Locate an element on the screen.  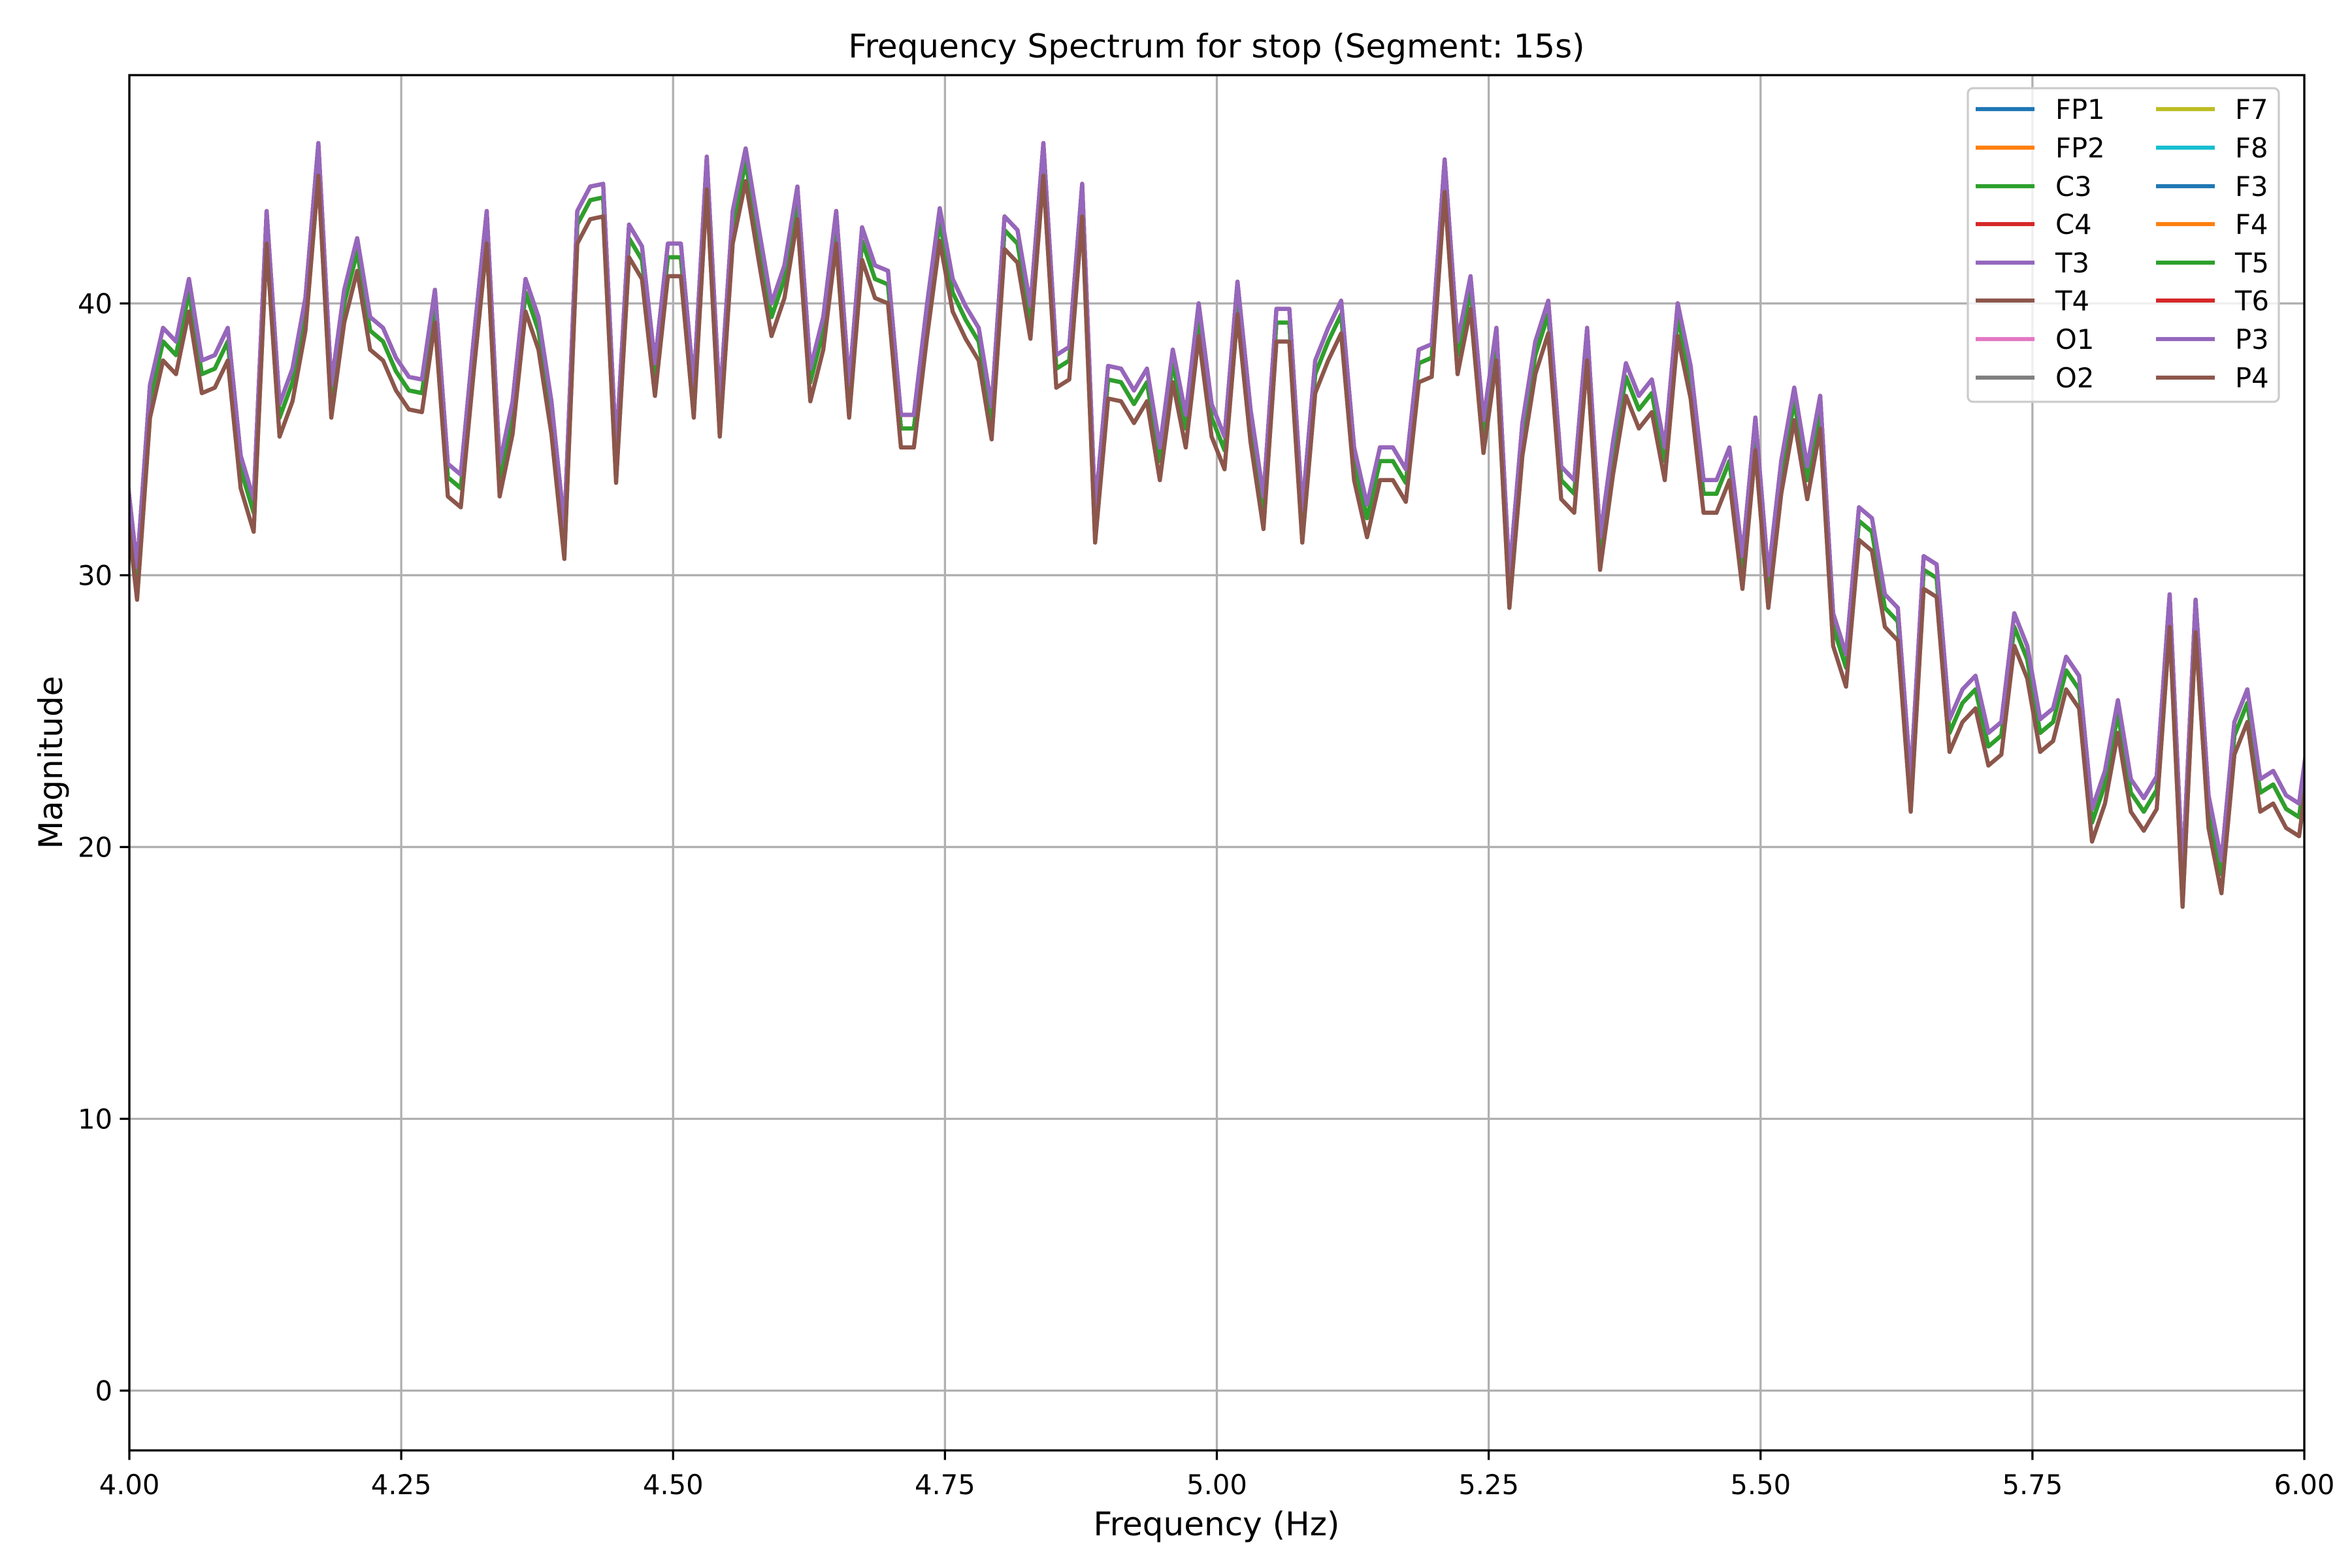
legend-label: C3 is located at coordinates (2073, 187).